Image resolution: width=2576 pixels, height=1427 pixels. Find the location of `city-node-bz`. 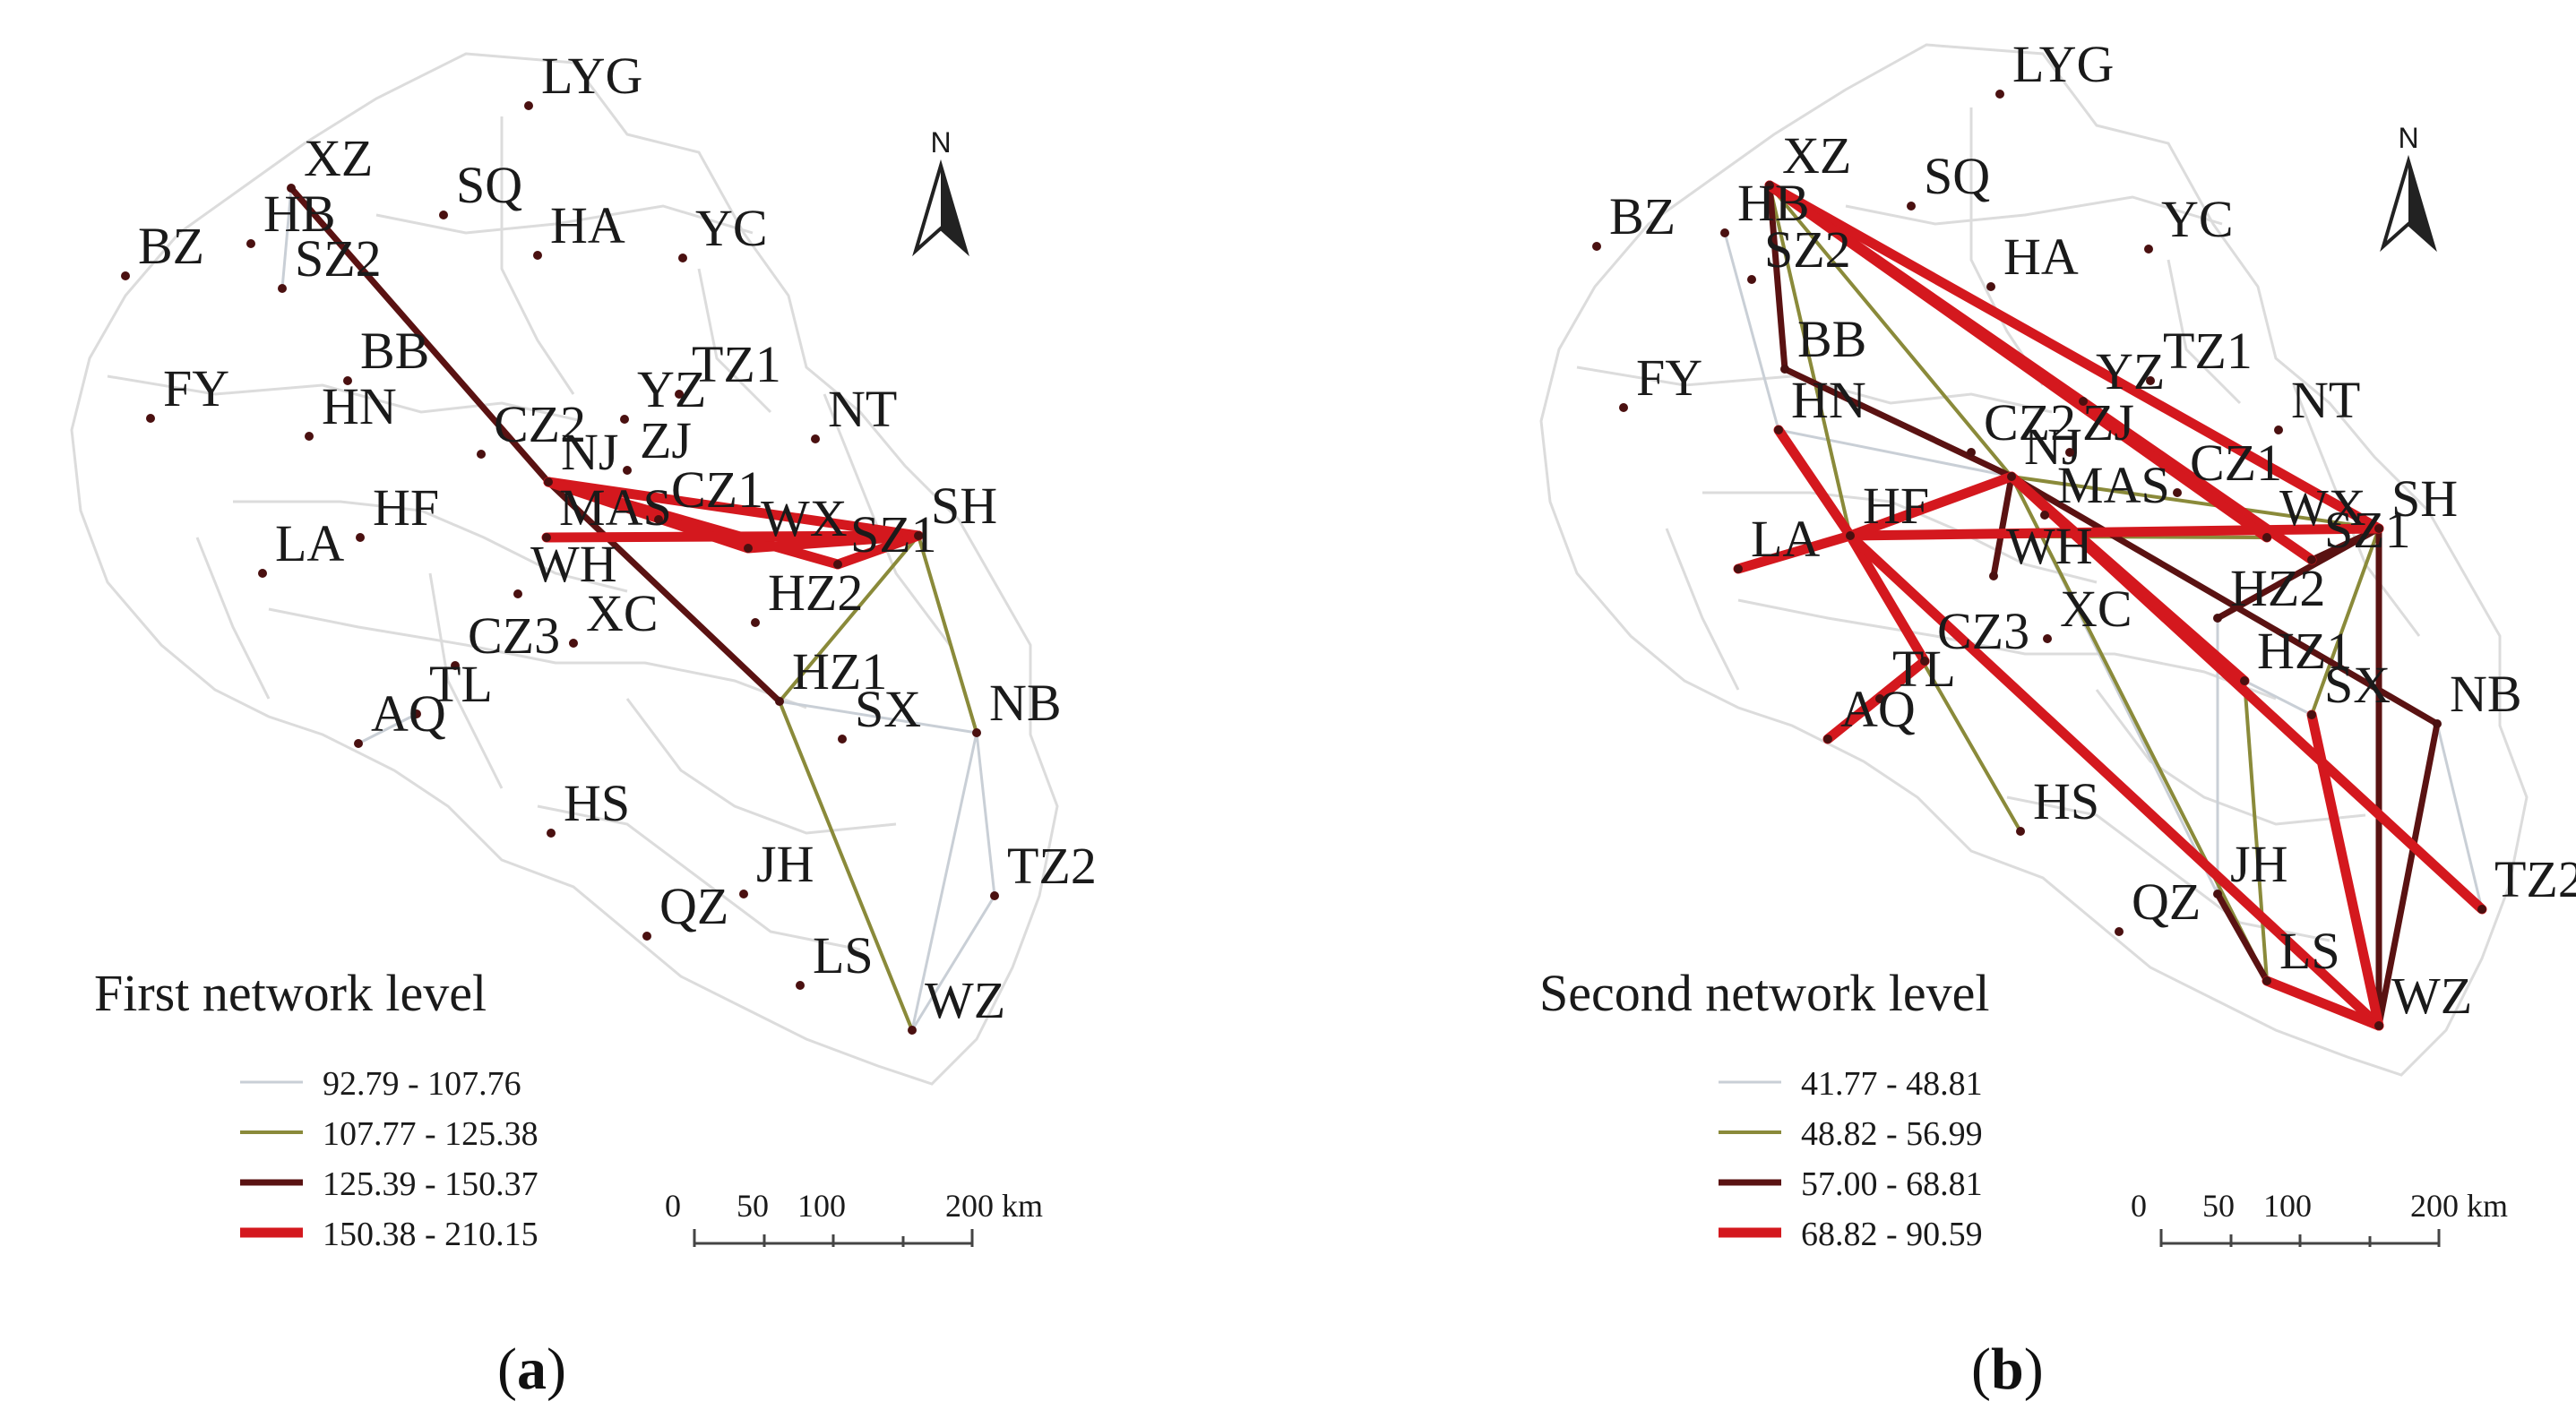

city-node-bz is located at coordinates (125, 276).